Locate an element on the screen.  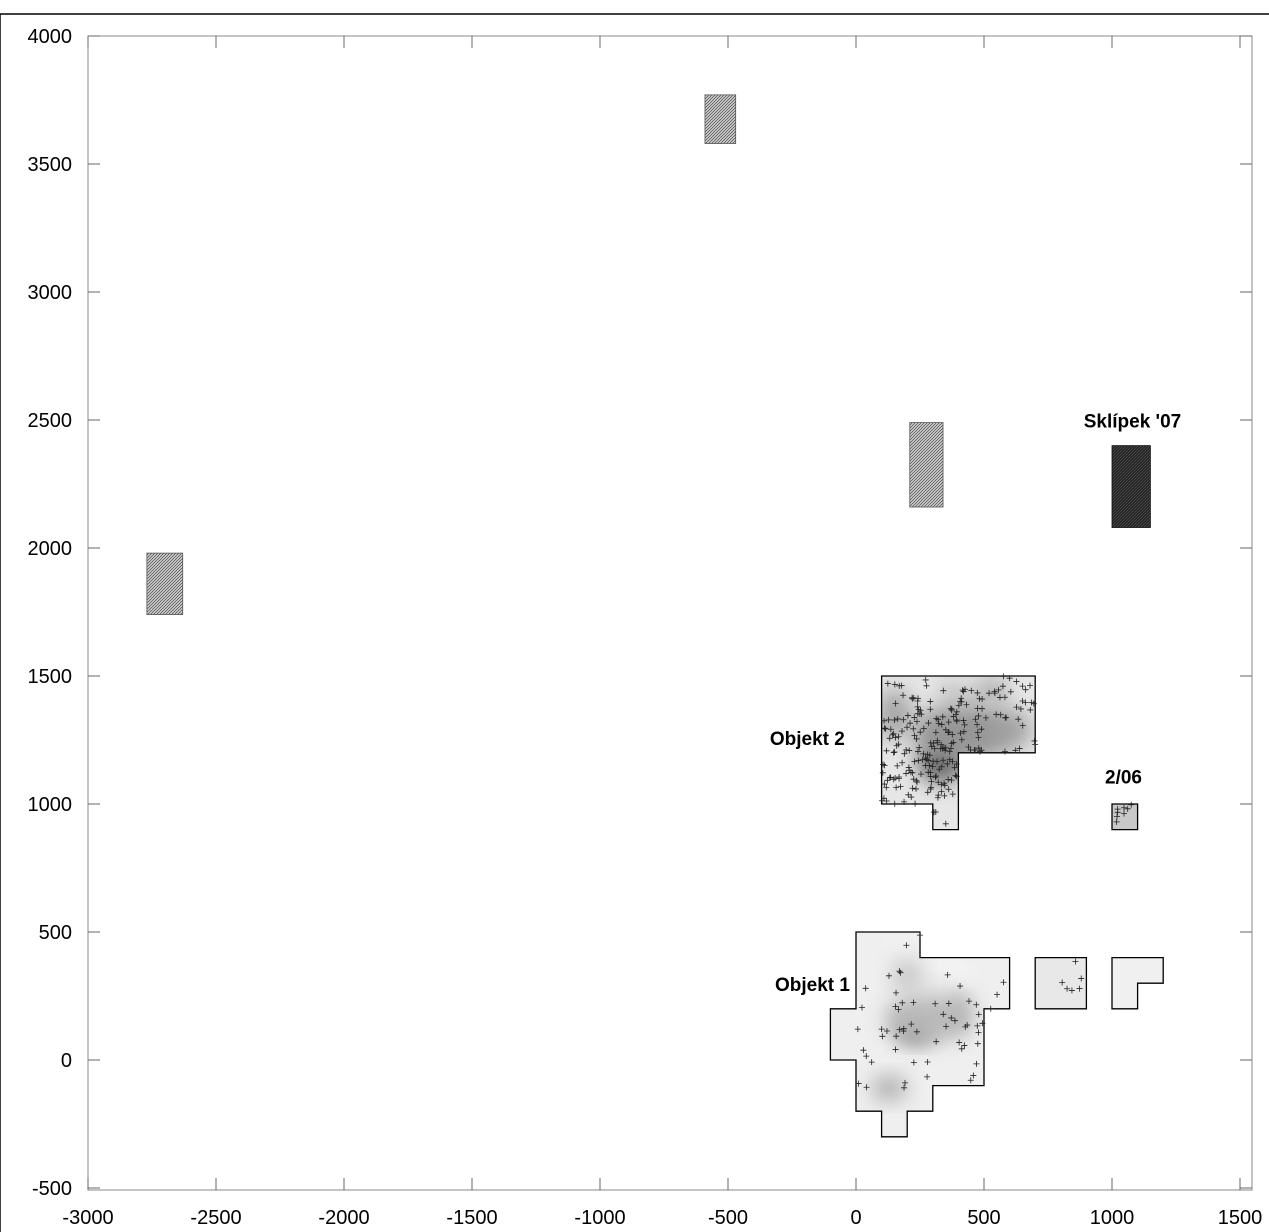
x-tick-label: 1500 is located at coordinates (1240, 1218).